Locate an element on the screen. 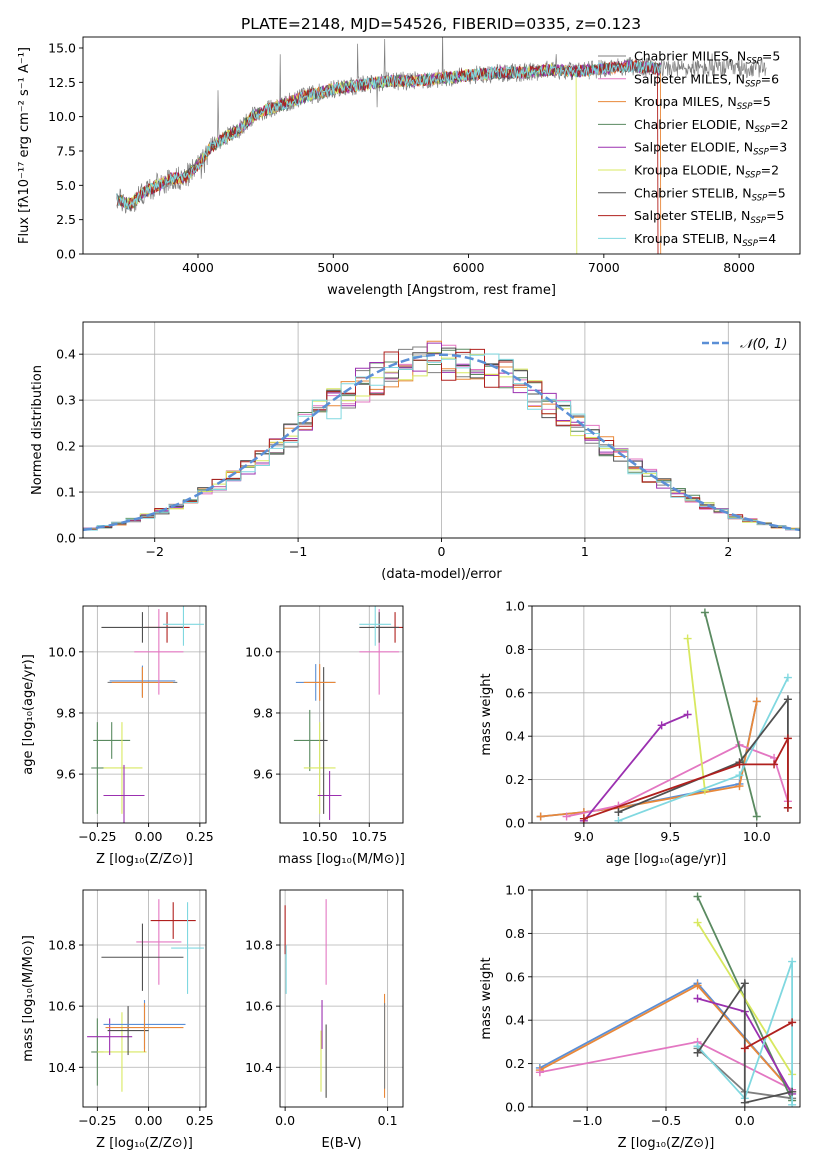 This screenshot has height=1174, width=819. plot-area-mass_vs_EBV is located at coordinates (335, 998).